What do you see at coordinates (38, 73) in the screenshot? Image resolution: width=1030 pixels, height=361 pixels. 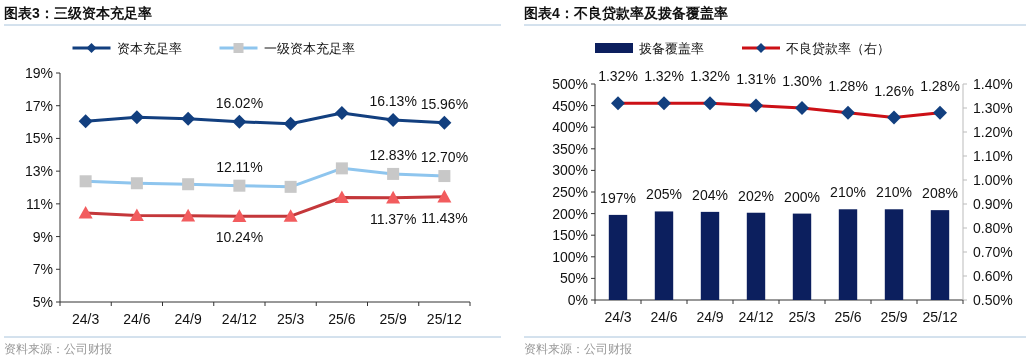 I see `y-tick-label: 19%` at bounding box center [38, 73].